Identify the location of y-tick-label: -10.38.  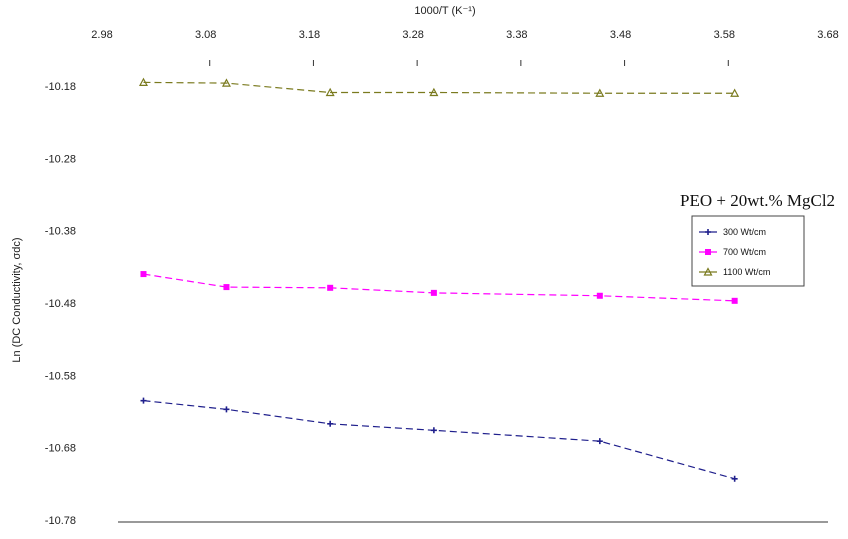
(60, 232).